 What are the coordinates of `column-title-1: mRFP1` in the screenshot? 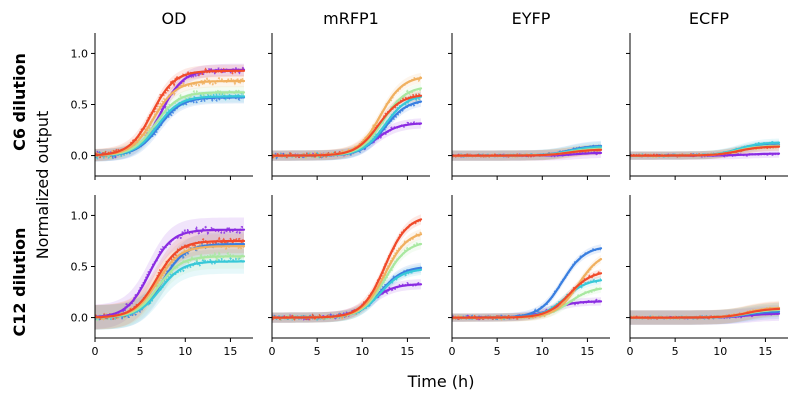 It's located at (351, 18).